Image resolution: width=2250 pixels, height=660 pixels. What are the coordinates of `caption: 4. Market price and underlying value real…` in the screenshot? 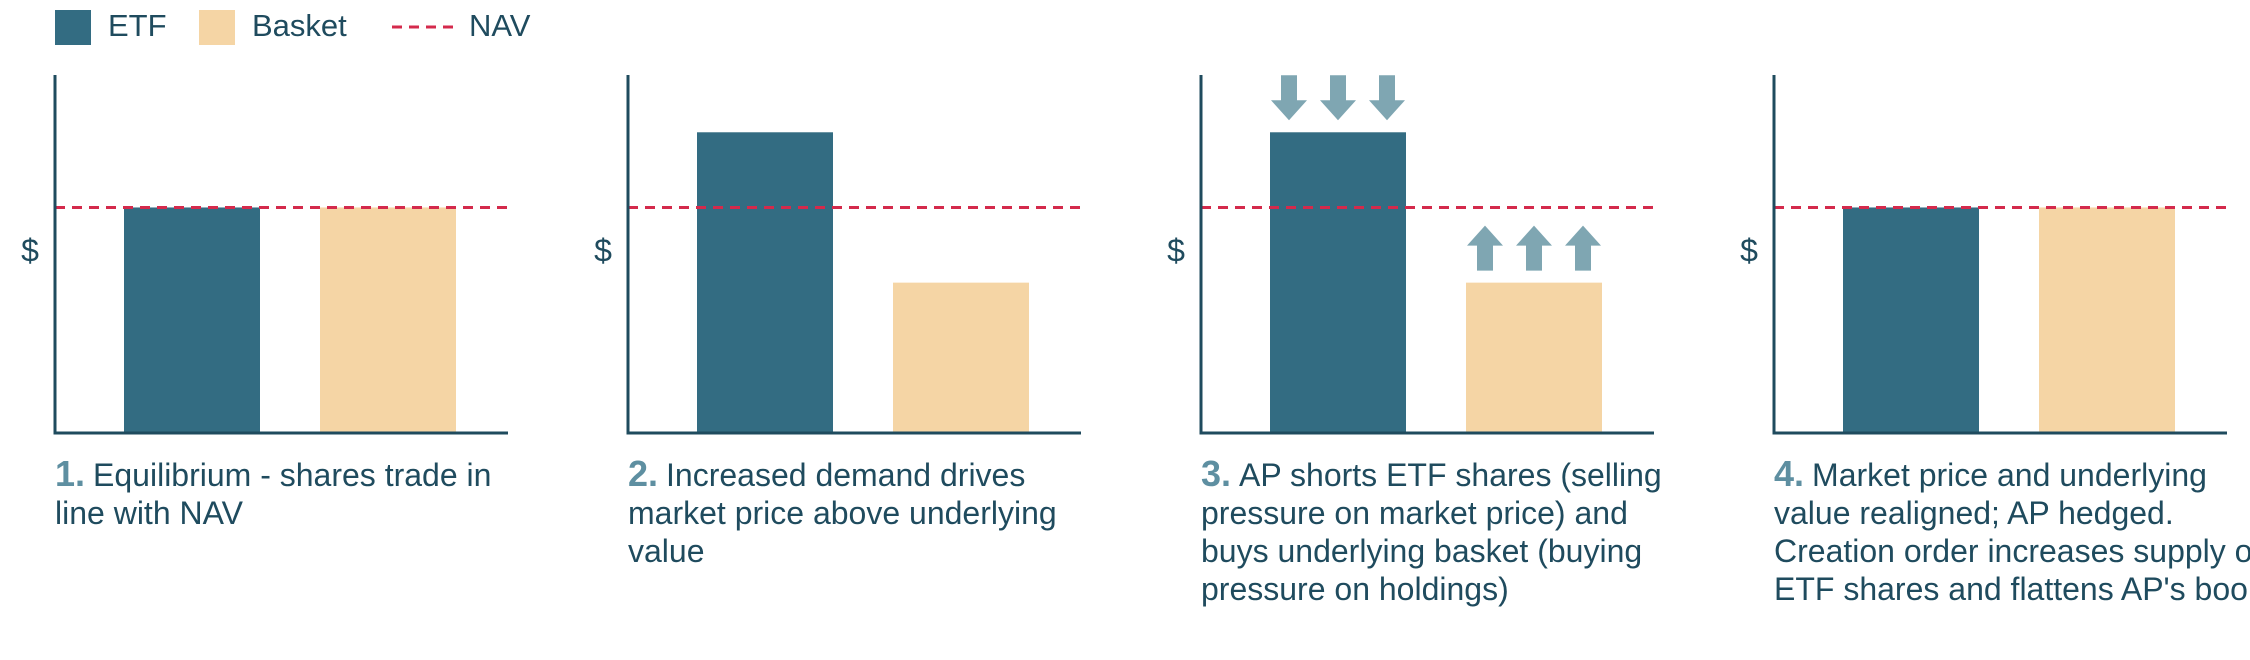 It's located at (2012, 531).